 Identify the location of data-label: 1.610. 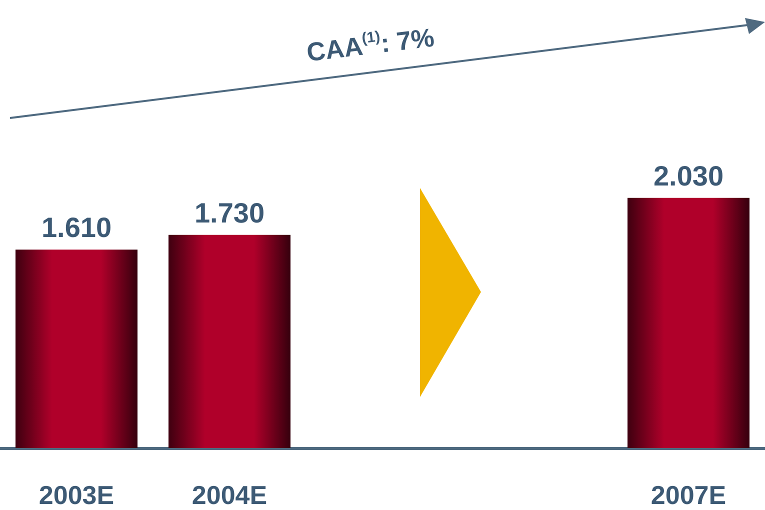
(76, 228).